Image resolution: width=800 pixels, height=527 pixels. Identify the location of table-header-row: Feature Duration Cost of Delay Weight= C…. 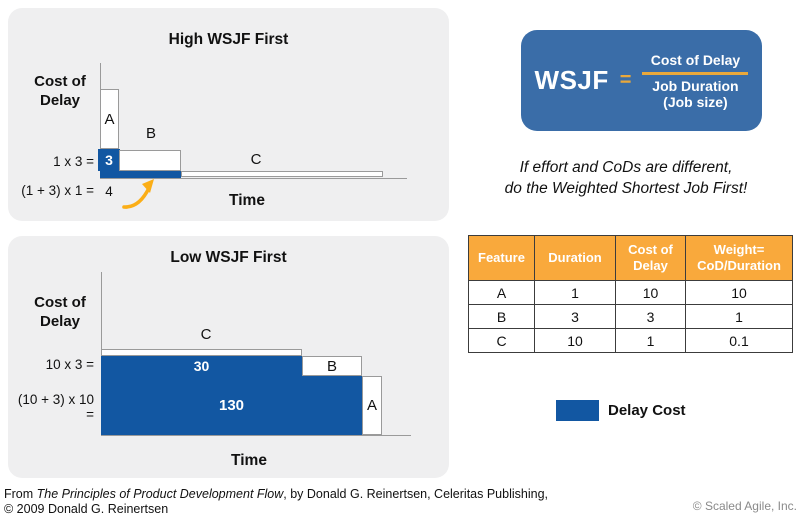
(630, 258).